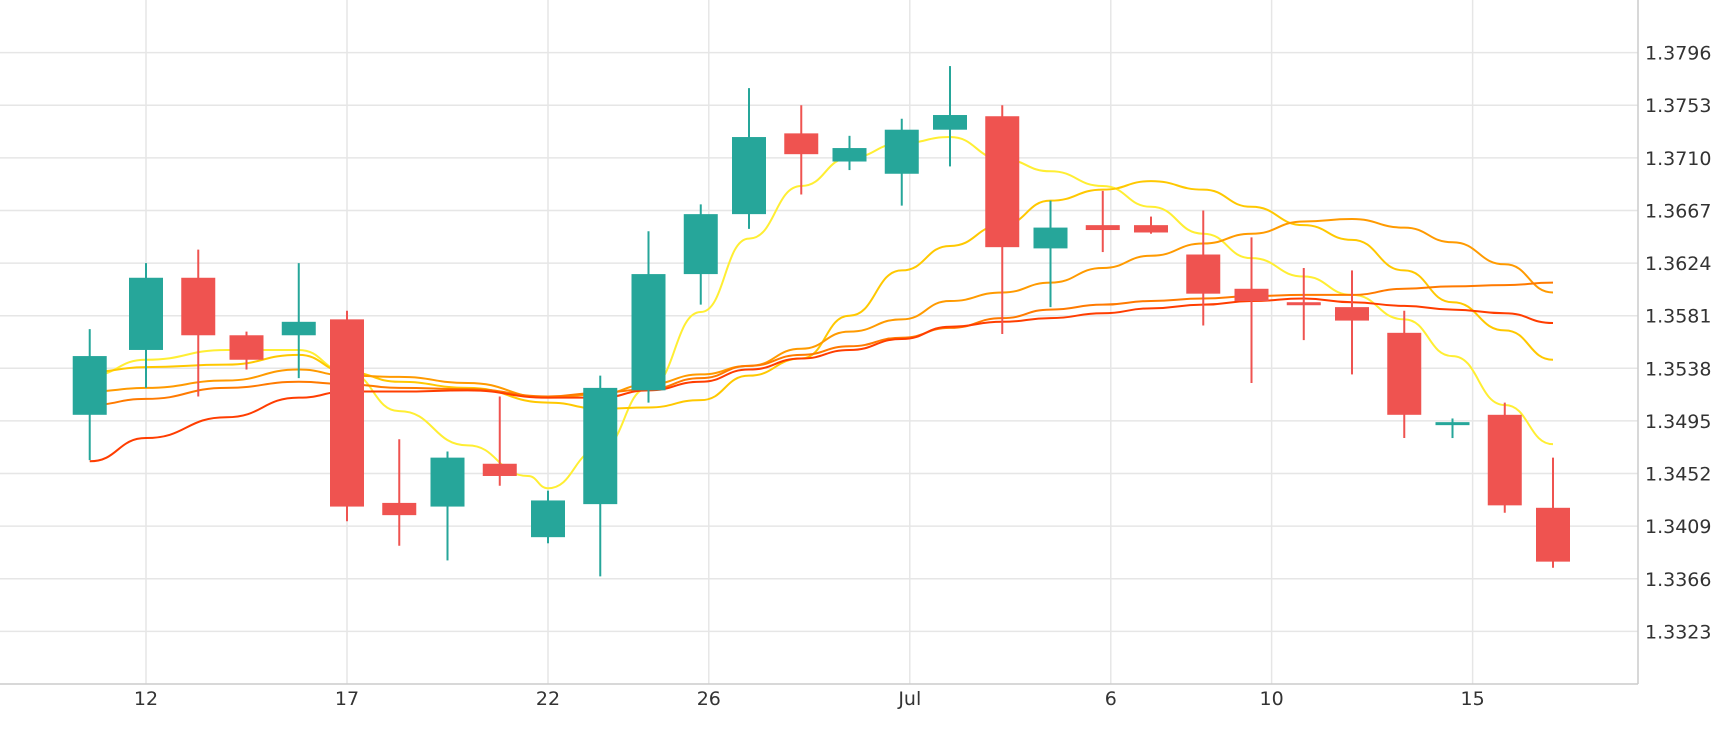  What do you see at coordinates (1678, 317) in the screenshot?
I see `y-tick-label: 1.3581` at bounding box center [1678, 317].